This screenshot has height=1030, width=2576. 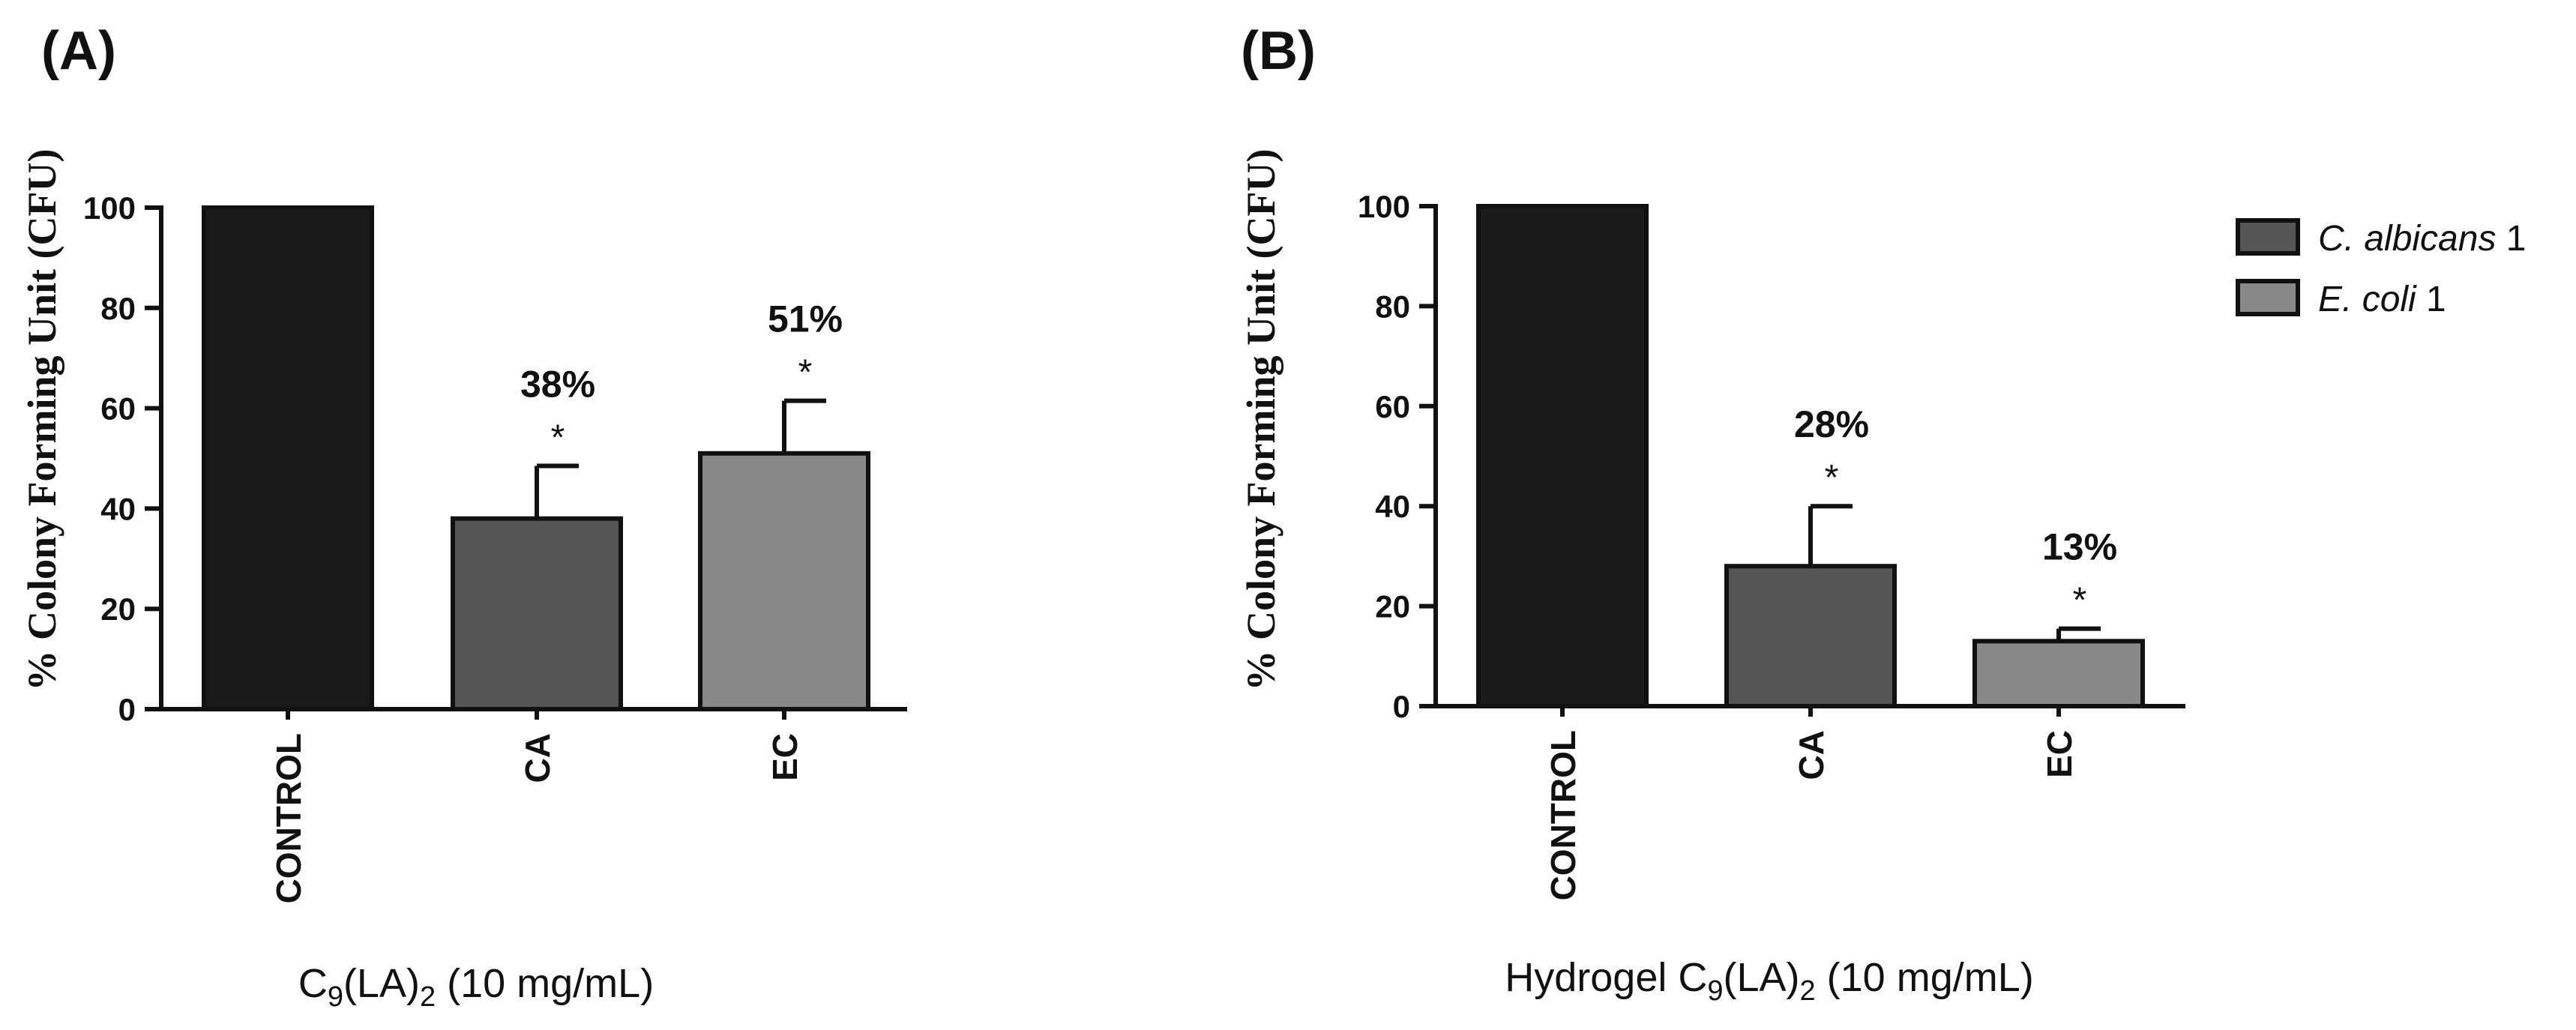 I want to click on panel-b-xlabel: Hydrogel C9(LA)2 (10 mg/mL), so click(x=1769, y=981).